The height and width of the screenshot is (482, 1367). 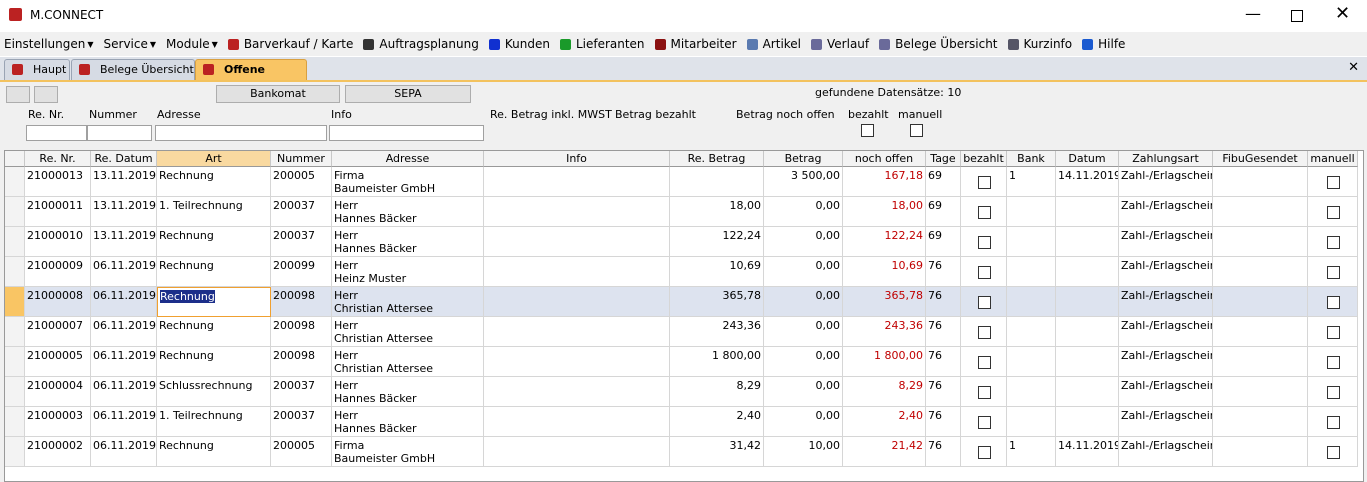 I want to click on column-header: Bank, so click(x=1031, y=159).